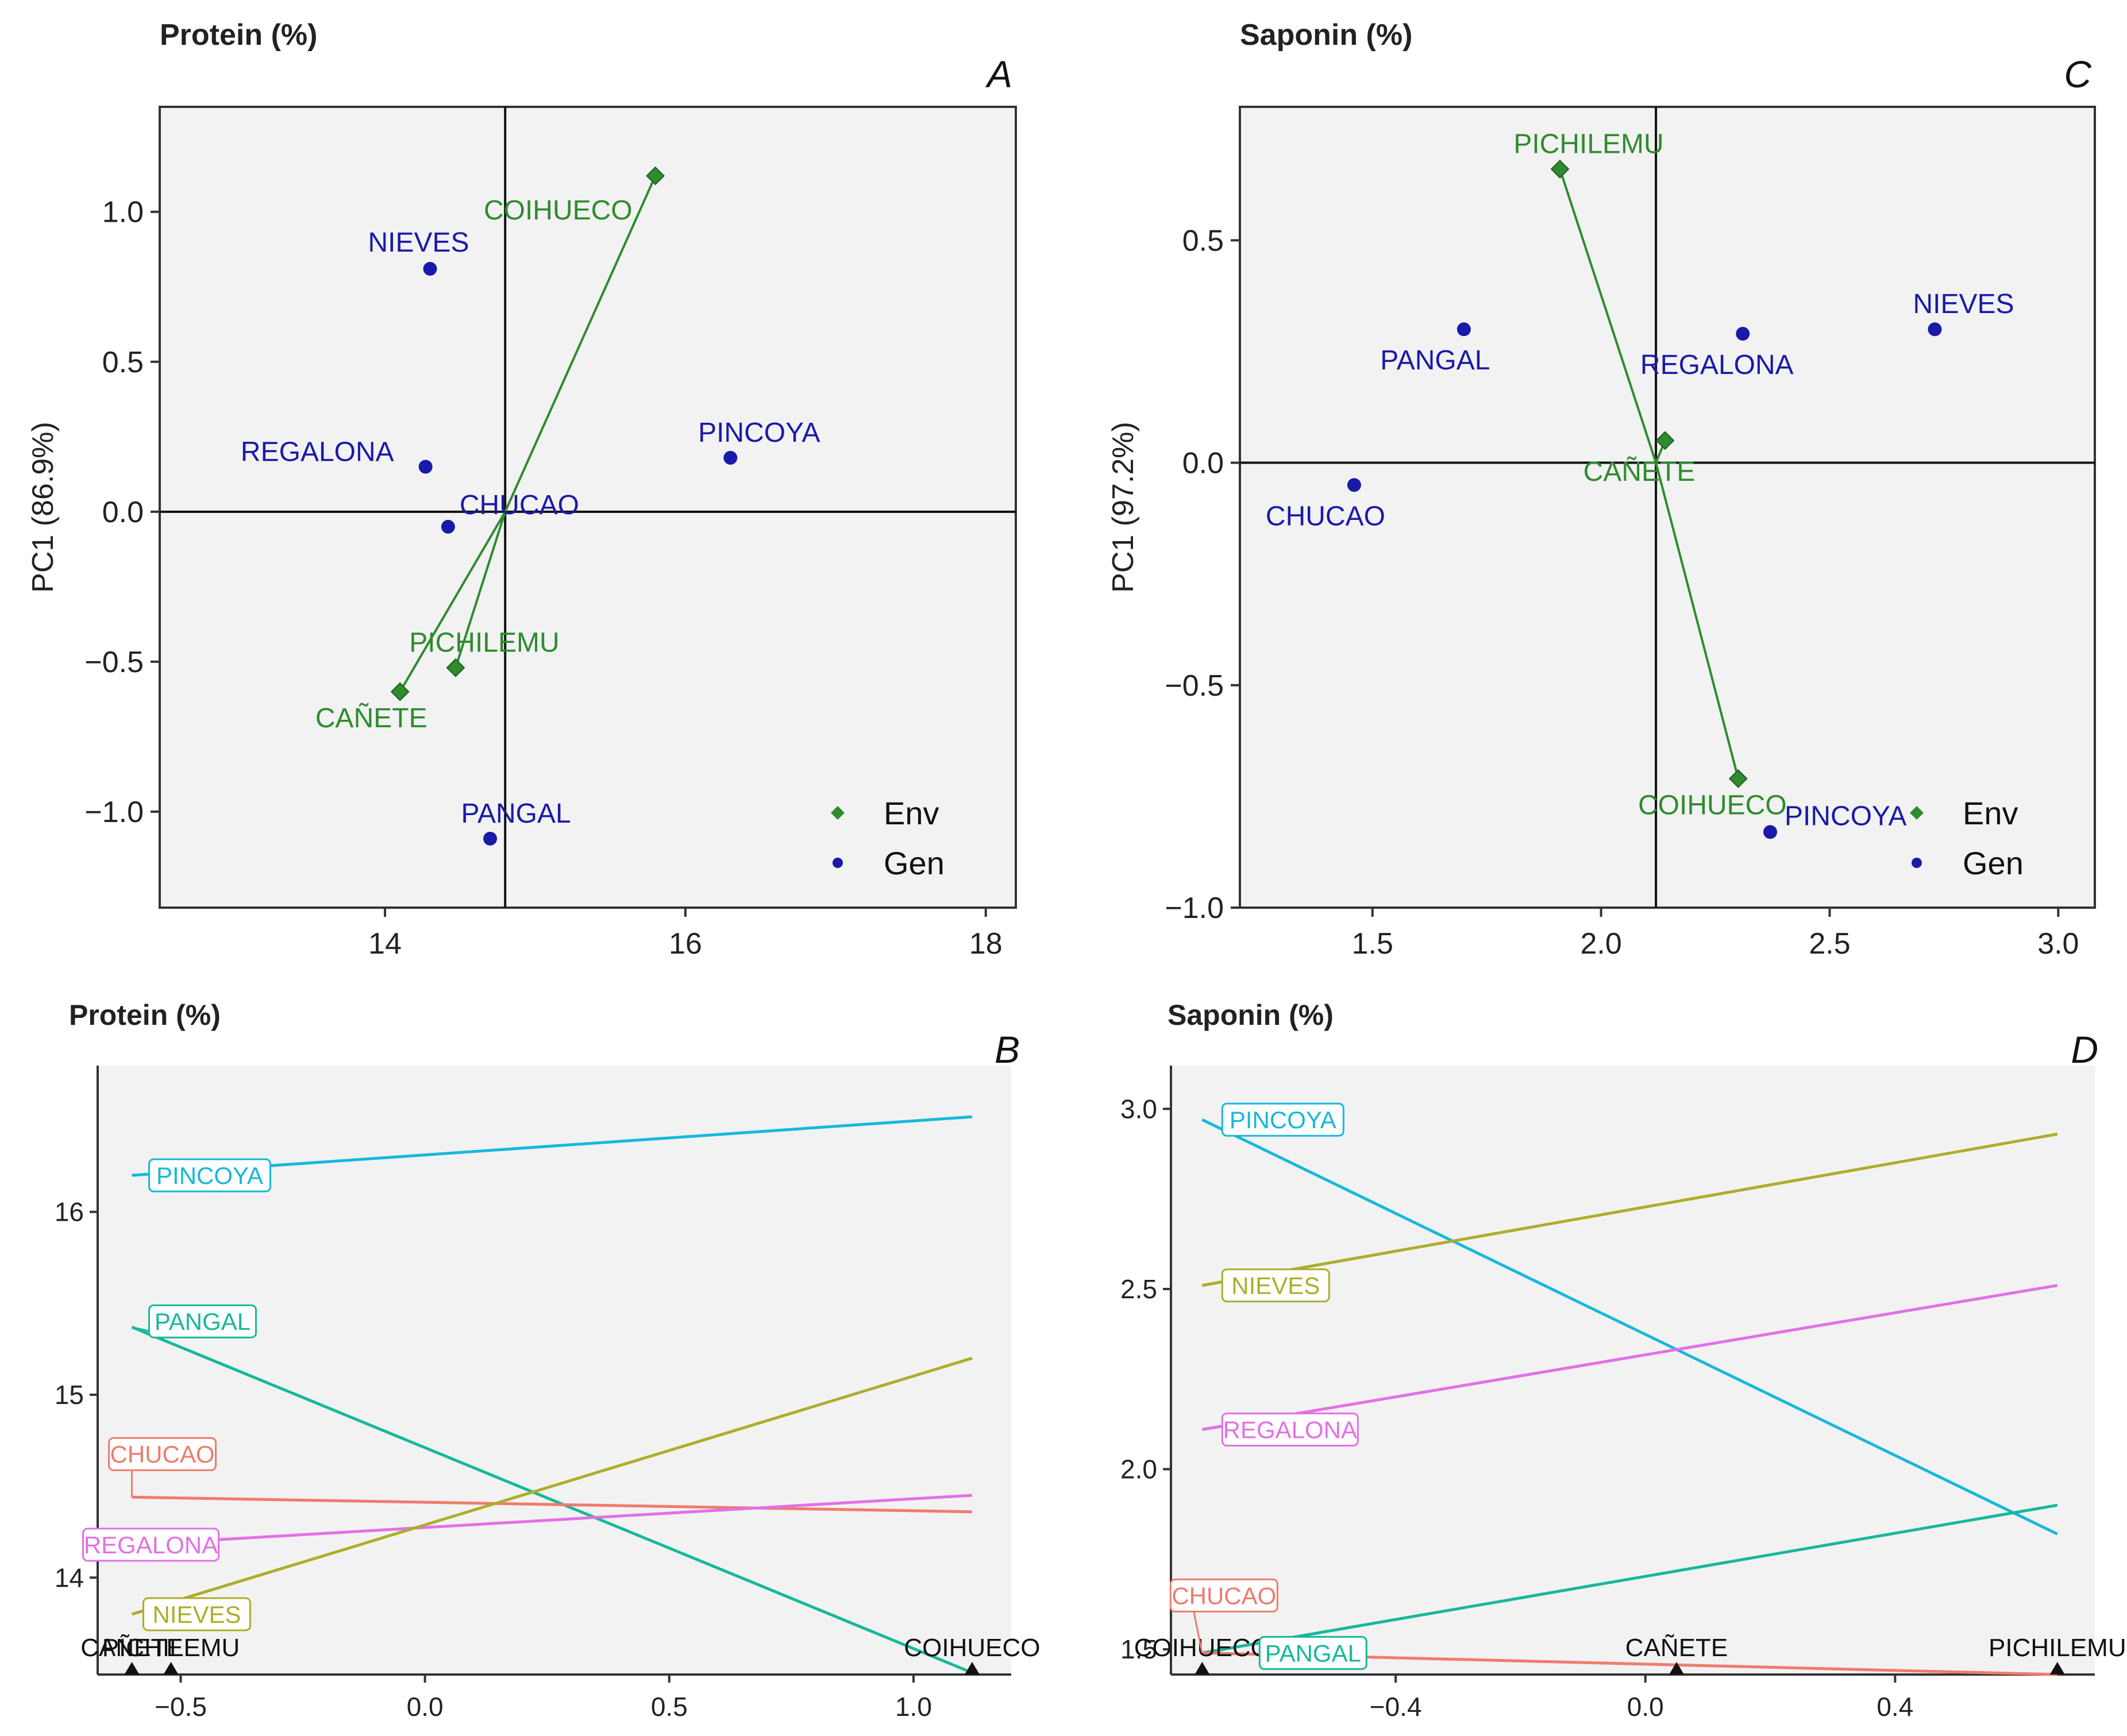 The image size is (2127, 1736). What do you see at coordinates (1396, 1707) in the screenshot?
I see `x-tick-label: −0.4` at bounding box center [1396, 1707].